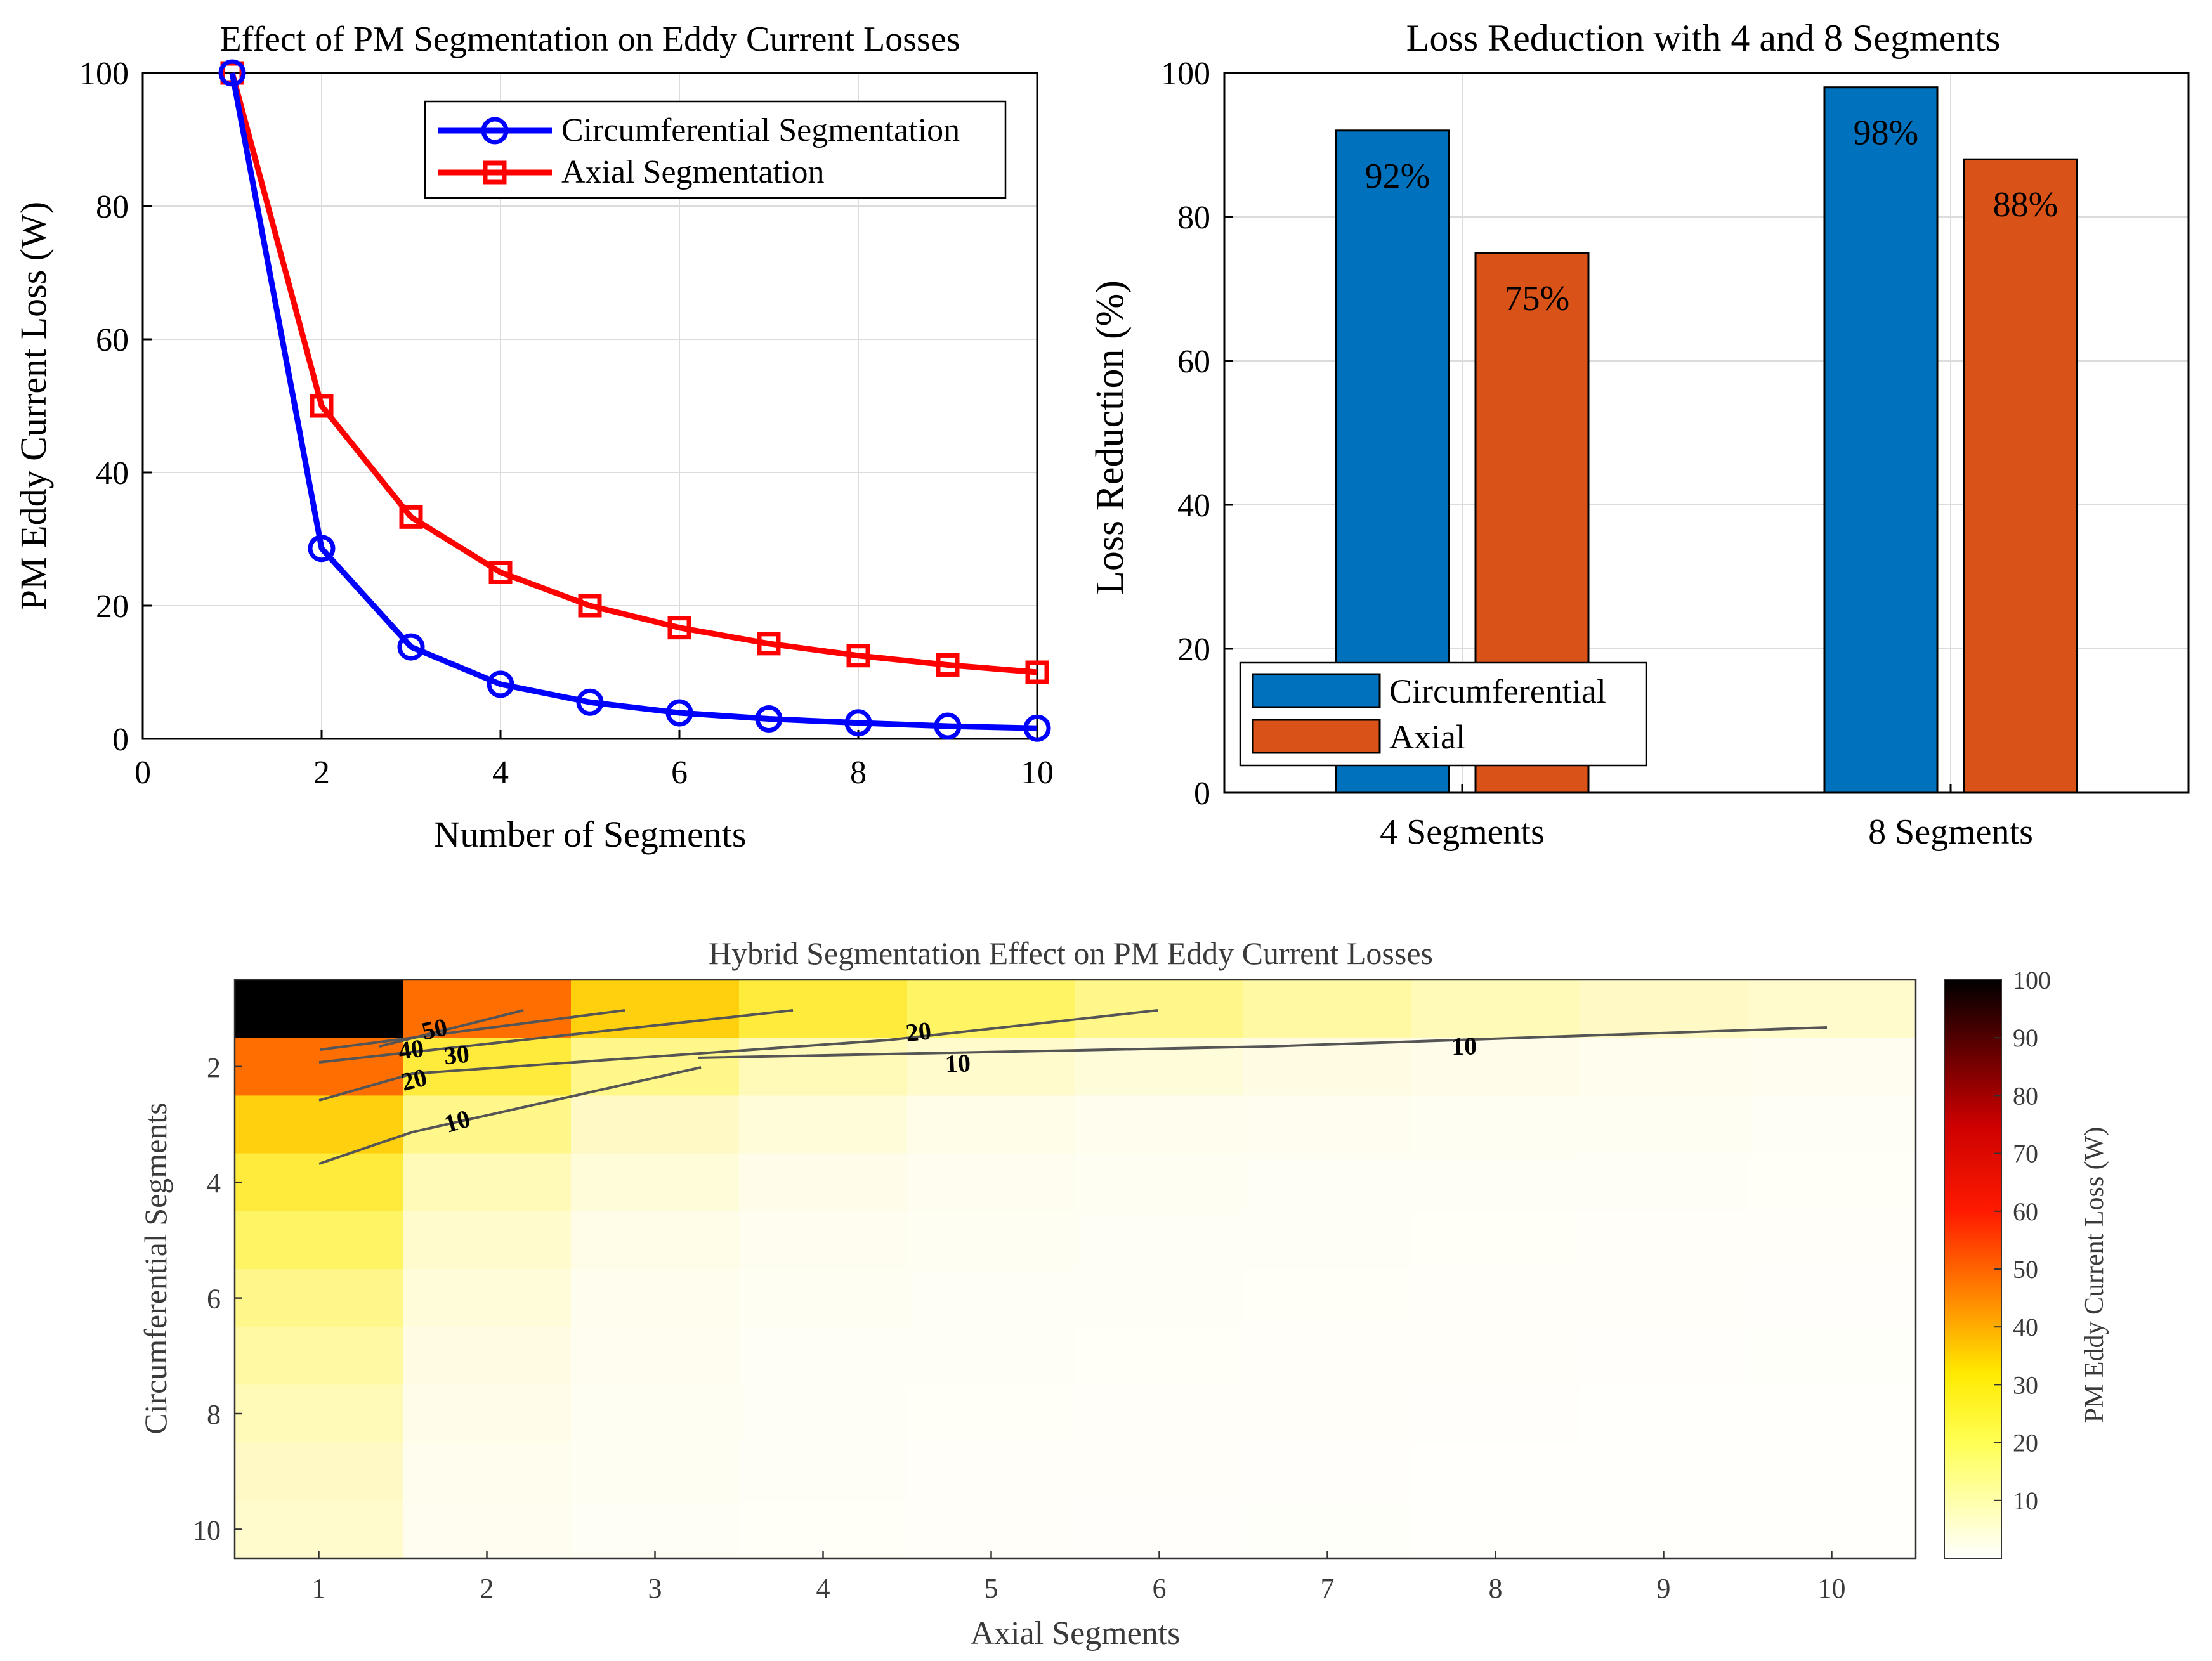 Image resolution: width=2212 pixels, height=1661 pixels. I want to click on colorbar-tick-label: 80, so click(2026, 1095).